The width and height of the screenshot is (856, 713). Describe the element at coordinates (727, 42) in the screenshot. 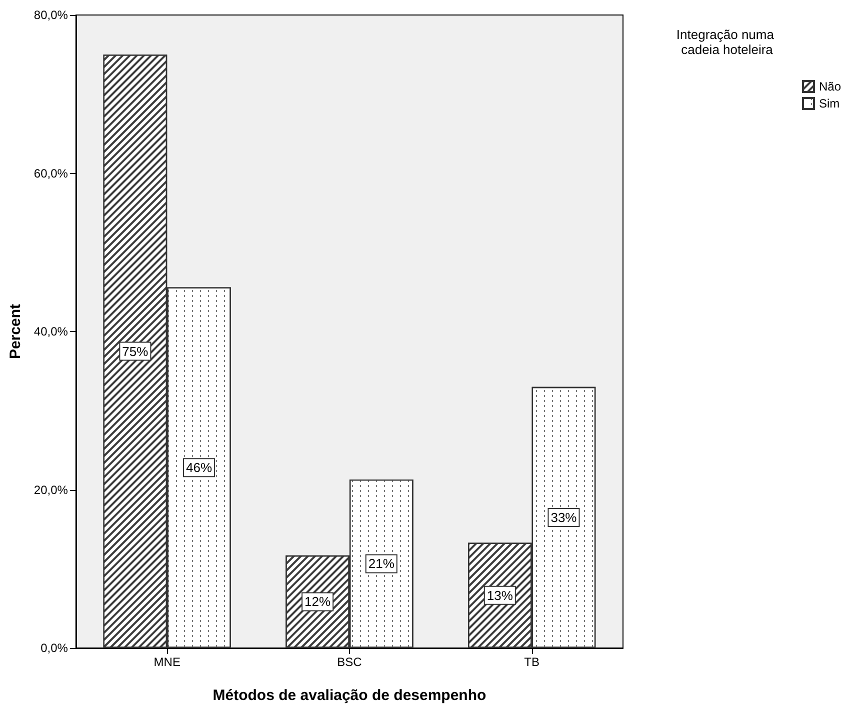

I see `legend-title: Integração numa cadeia hoteleira` at that location.